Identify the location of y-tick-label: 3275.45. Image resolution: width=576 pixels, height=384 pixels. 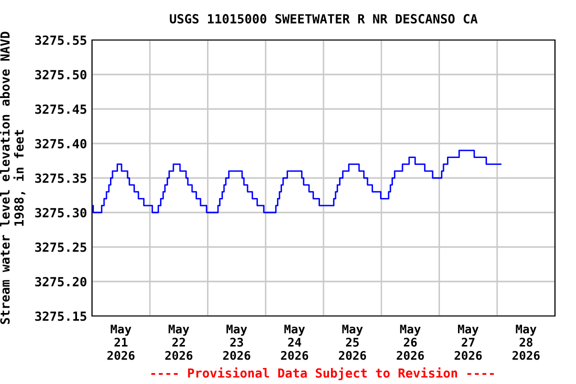
(60, 109).